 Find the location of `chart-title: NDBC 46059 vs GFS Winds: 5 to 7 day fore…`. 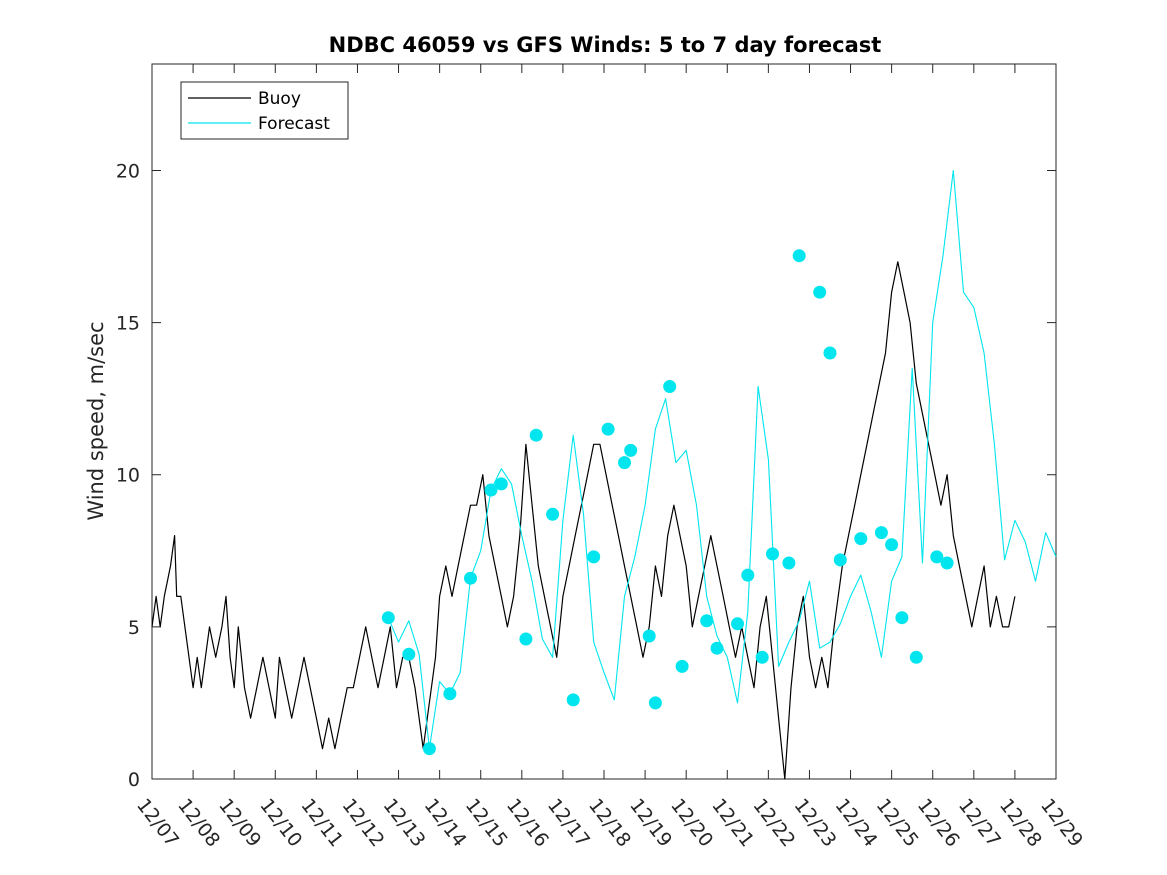

chart-title: NDBC 46059 vs GFS Winds: 5 to 7 day fore… is located at coordinates (605, 45).